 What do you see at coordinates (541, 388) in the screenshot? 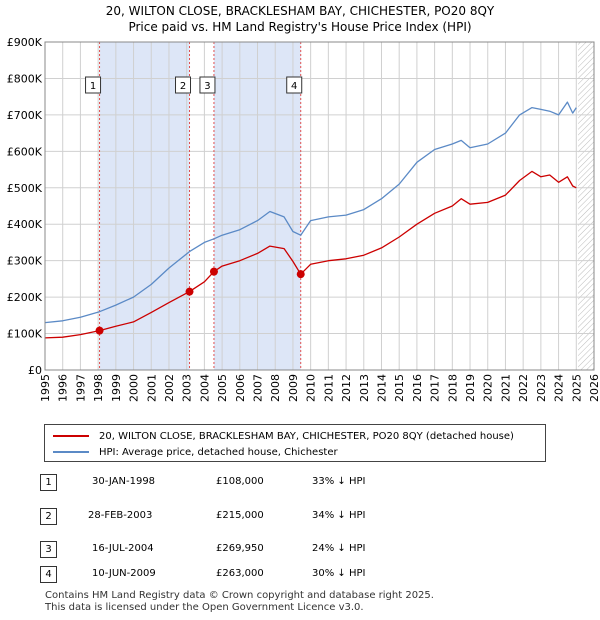
I see `x-tick-label: 2023` at bounding box center [541, 388].